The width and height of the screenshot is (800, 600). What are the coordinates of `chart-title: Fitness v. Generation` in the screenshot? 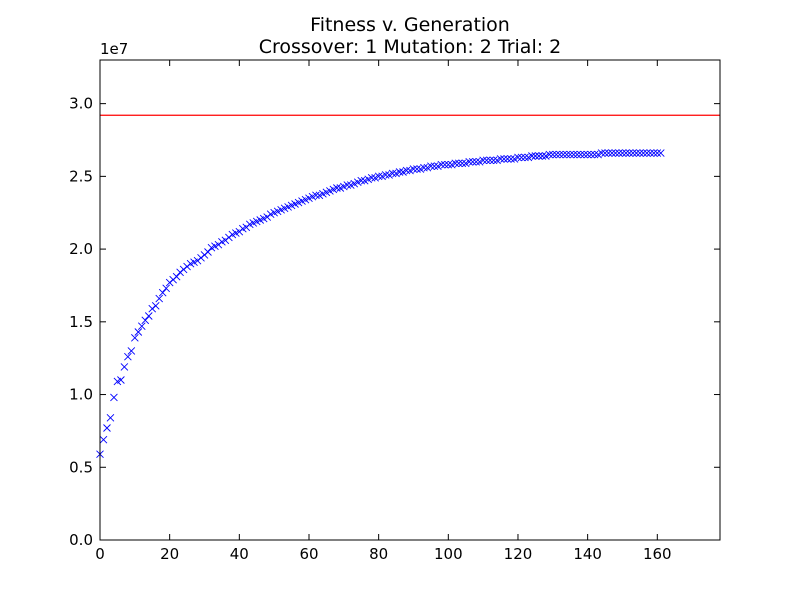 It's located at (410, 25).